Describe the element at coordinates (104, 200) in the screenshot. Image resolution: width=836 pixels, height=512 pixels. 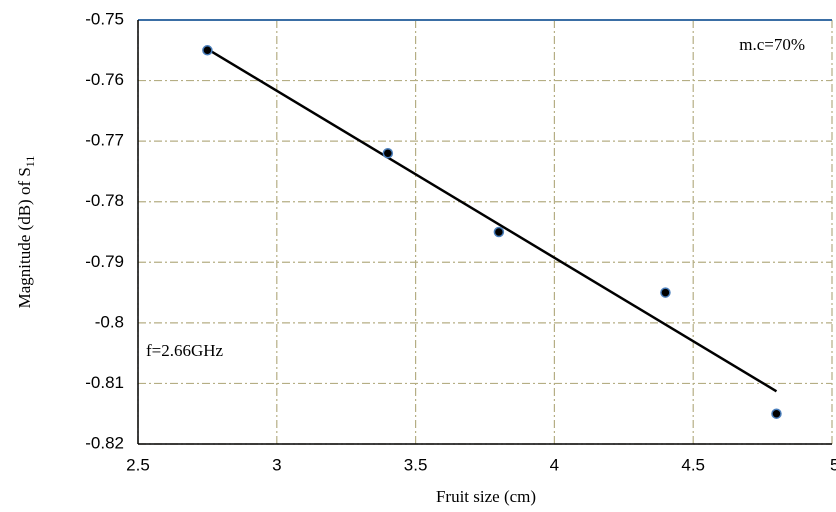
I see `y-tick-label: -0.78` at that location.